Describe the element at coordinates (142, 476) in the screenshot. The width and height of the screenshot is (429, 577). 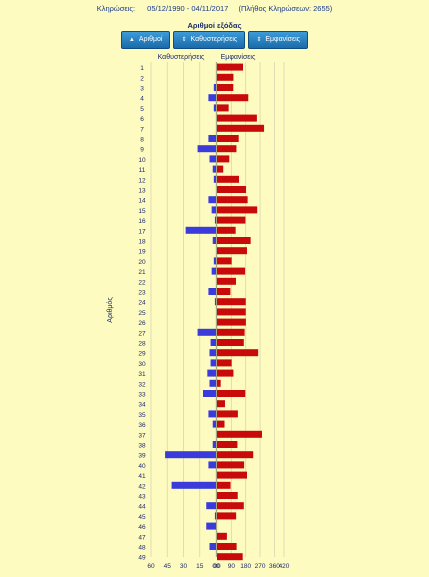
I see `category-label: 41` at that location.